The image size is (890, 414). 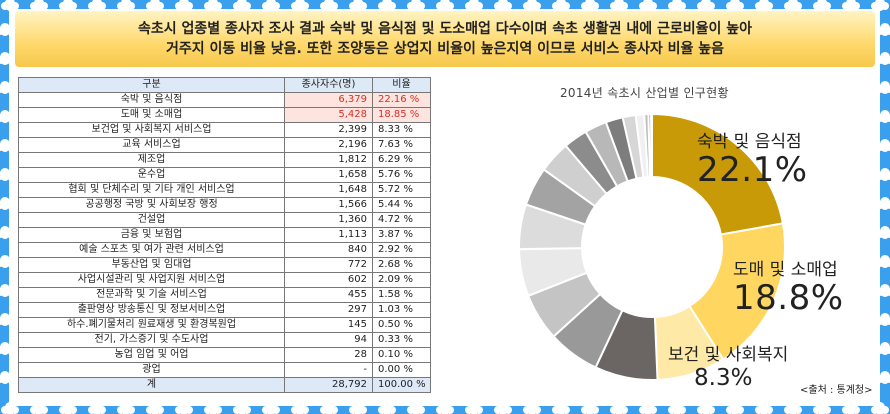 I want to click on table-row: 건설업 1,360 4.72 %, so click(x=224, y=220).